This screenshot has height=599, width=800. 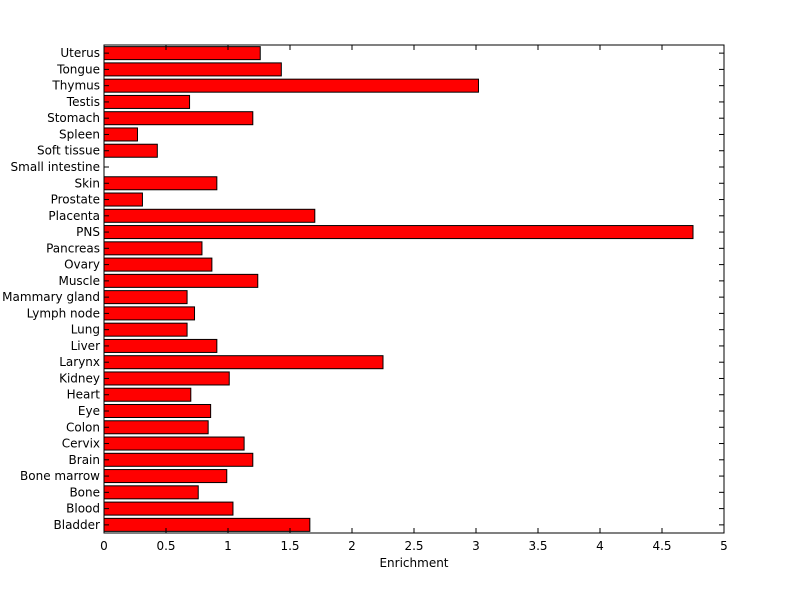 What do you see at coordinates (86, 346) in the screenshot?
I see `y-tick-label-liver: Liver` at bounding box center [86, 346].